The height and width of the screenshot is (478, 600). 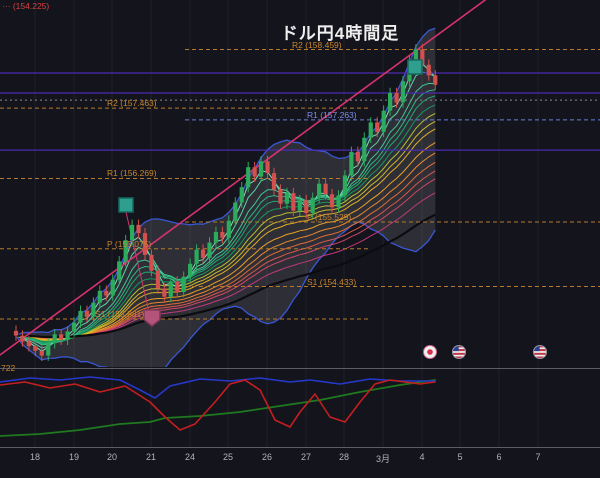 I want to click on jp-flag-icon, so click(x=430, y=352).